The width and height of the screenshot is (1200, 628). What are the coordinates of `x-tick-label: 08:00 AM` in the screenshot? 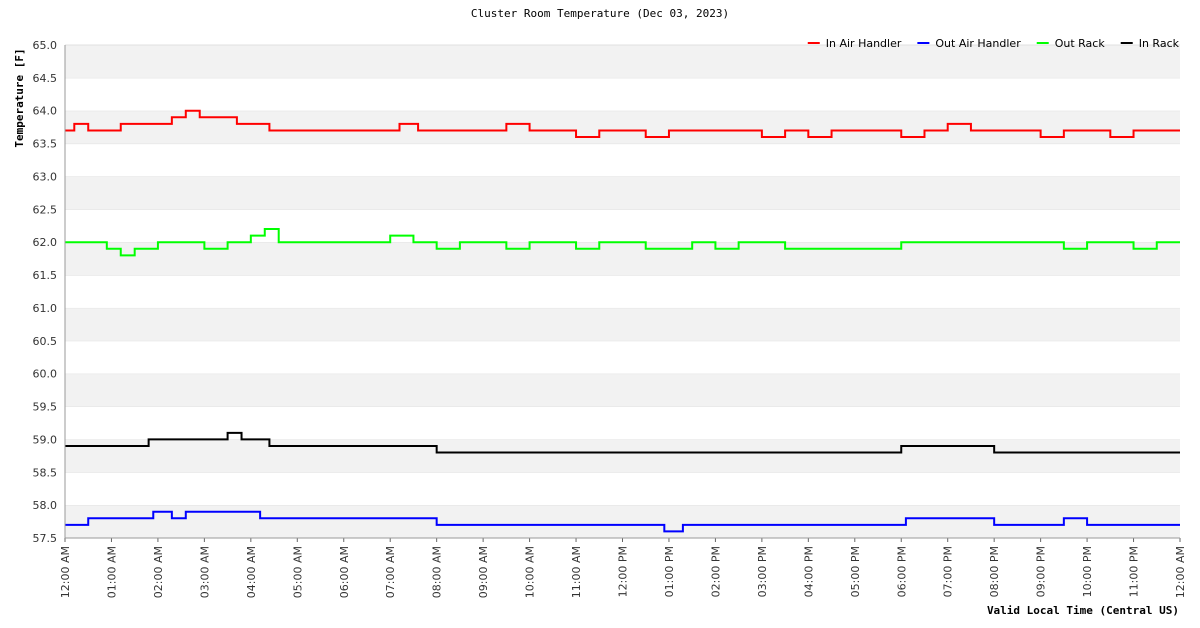 It's located at (437, 572).